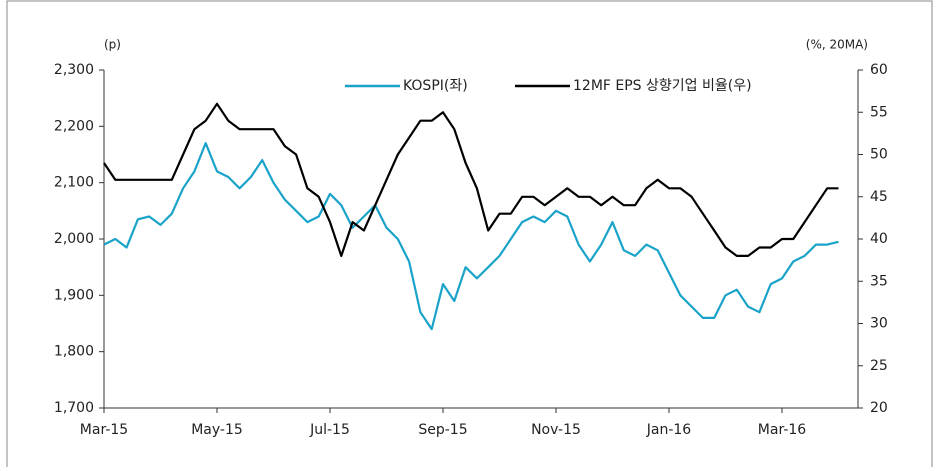 This screenshot has height=471, width=939. I want to click on x-tick-label: May-15, so click(217, 430).